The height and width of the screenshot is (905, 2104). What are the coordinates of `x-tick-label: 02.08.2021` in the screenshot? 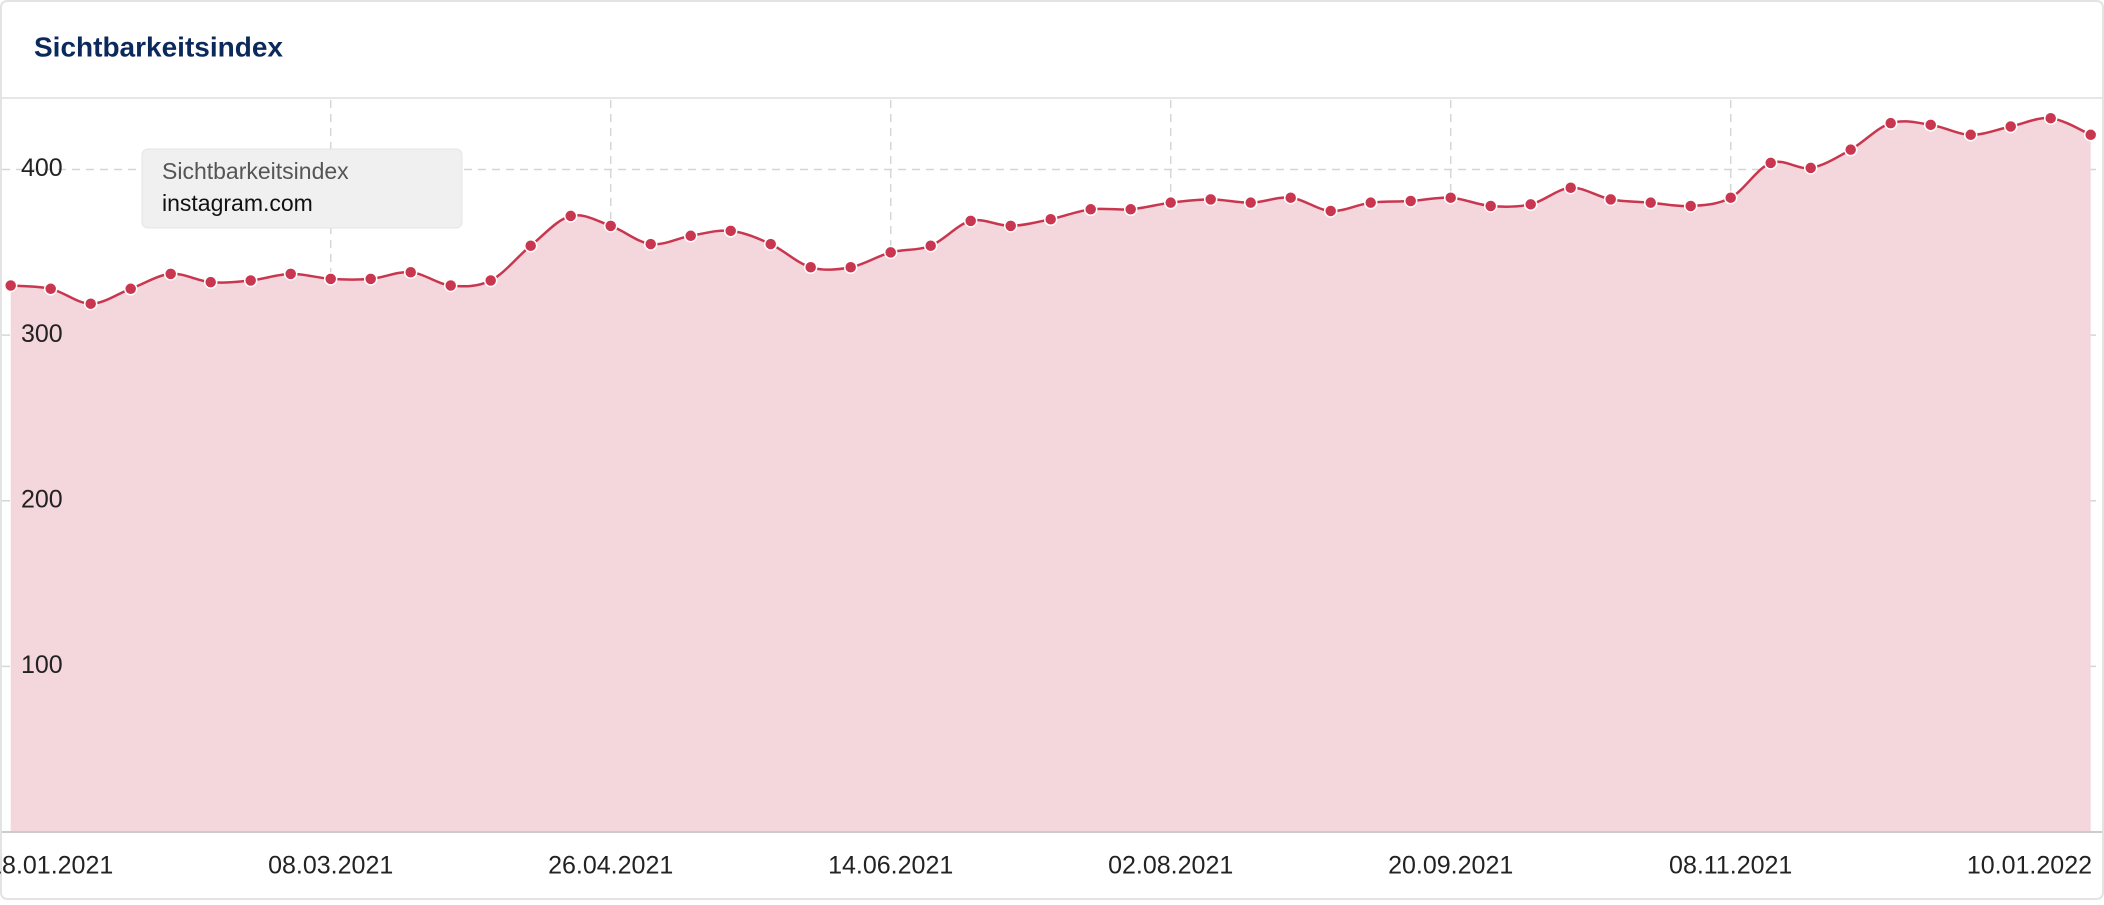 It's located at (1170, 866).